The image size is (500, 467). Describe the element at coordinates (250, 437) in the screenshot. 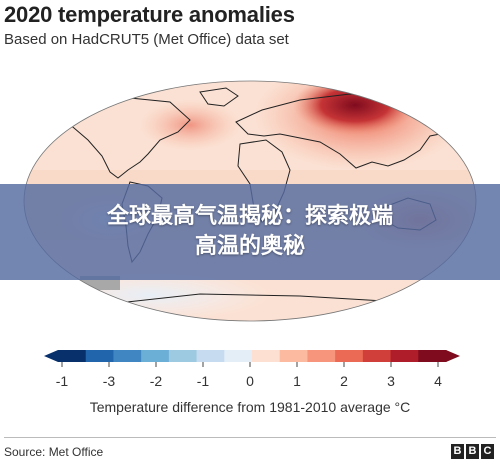

I see `footer-divider` at that location.